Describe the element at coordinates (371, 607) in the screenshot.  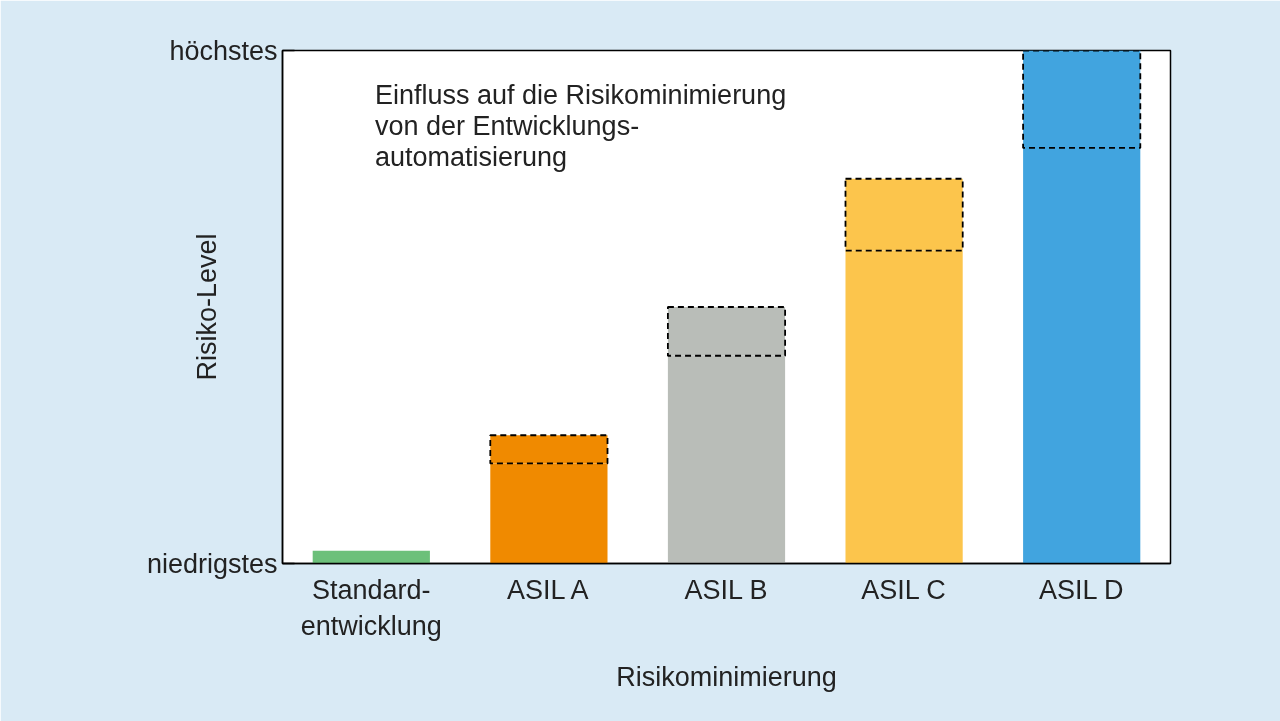
I see `x-tick-label: Standard- entwicklung` at that location.